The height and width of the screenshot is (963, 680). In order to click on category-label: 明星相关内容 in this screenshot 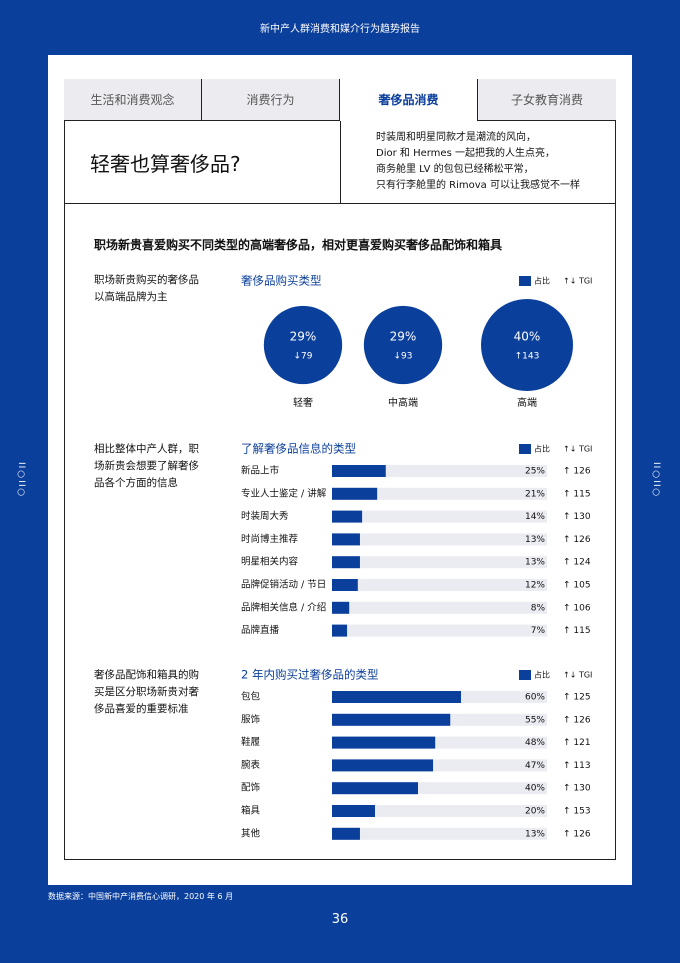, I will do `click(270, 562)`.